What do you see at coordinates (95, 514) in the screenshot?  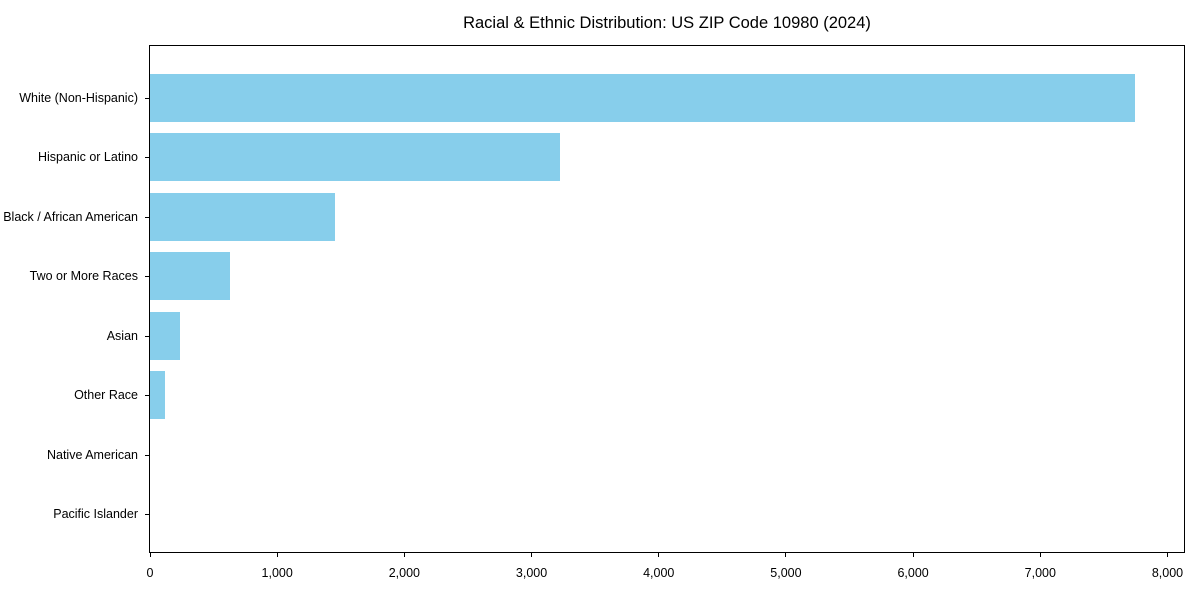 I see `y-tick-label: Pacific Islander` at bounding box center [95, 514].